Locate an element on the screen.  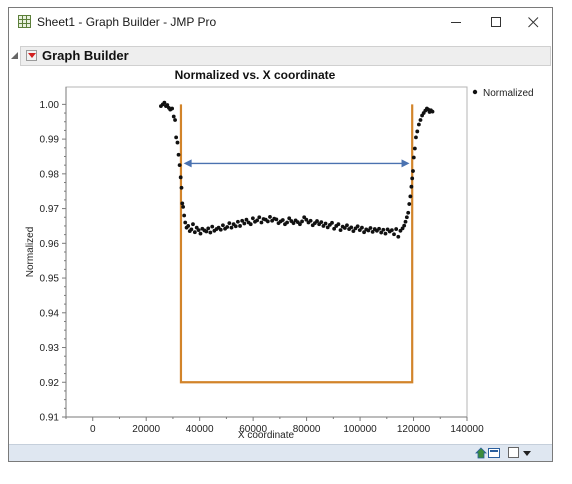
layout-box-button is located at coordinates (513, 452).